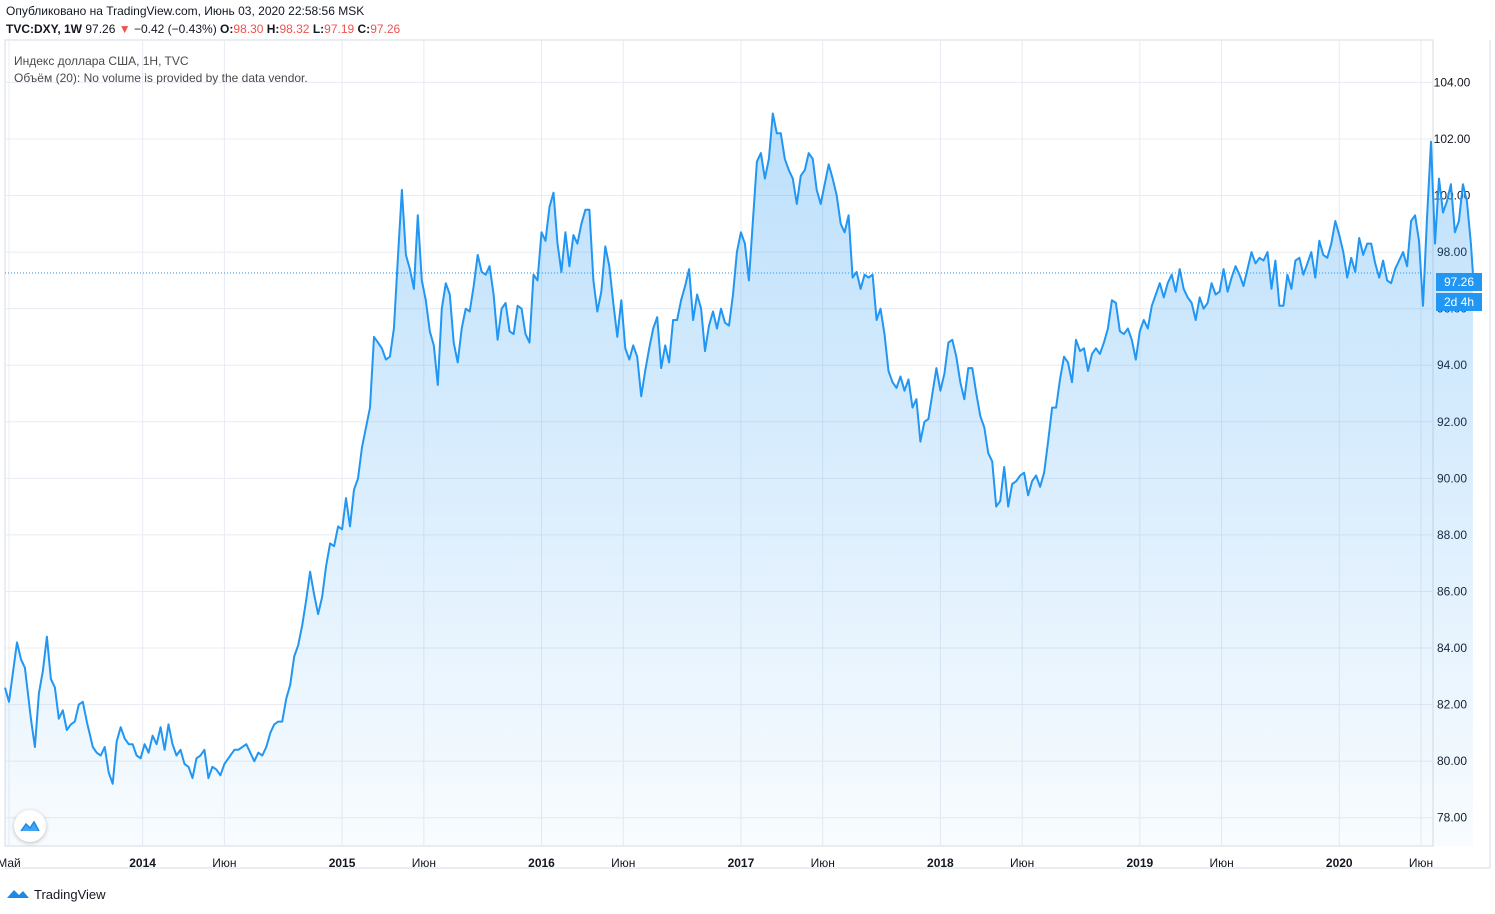  I want to click on last-price-tag: 97.26, so click(1459, 282).